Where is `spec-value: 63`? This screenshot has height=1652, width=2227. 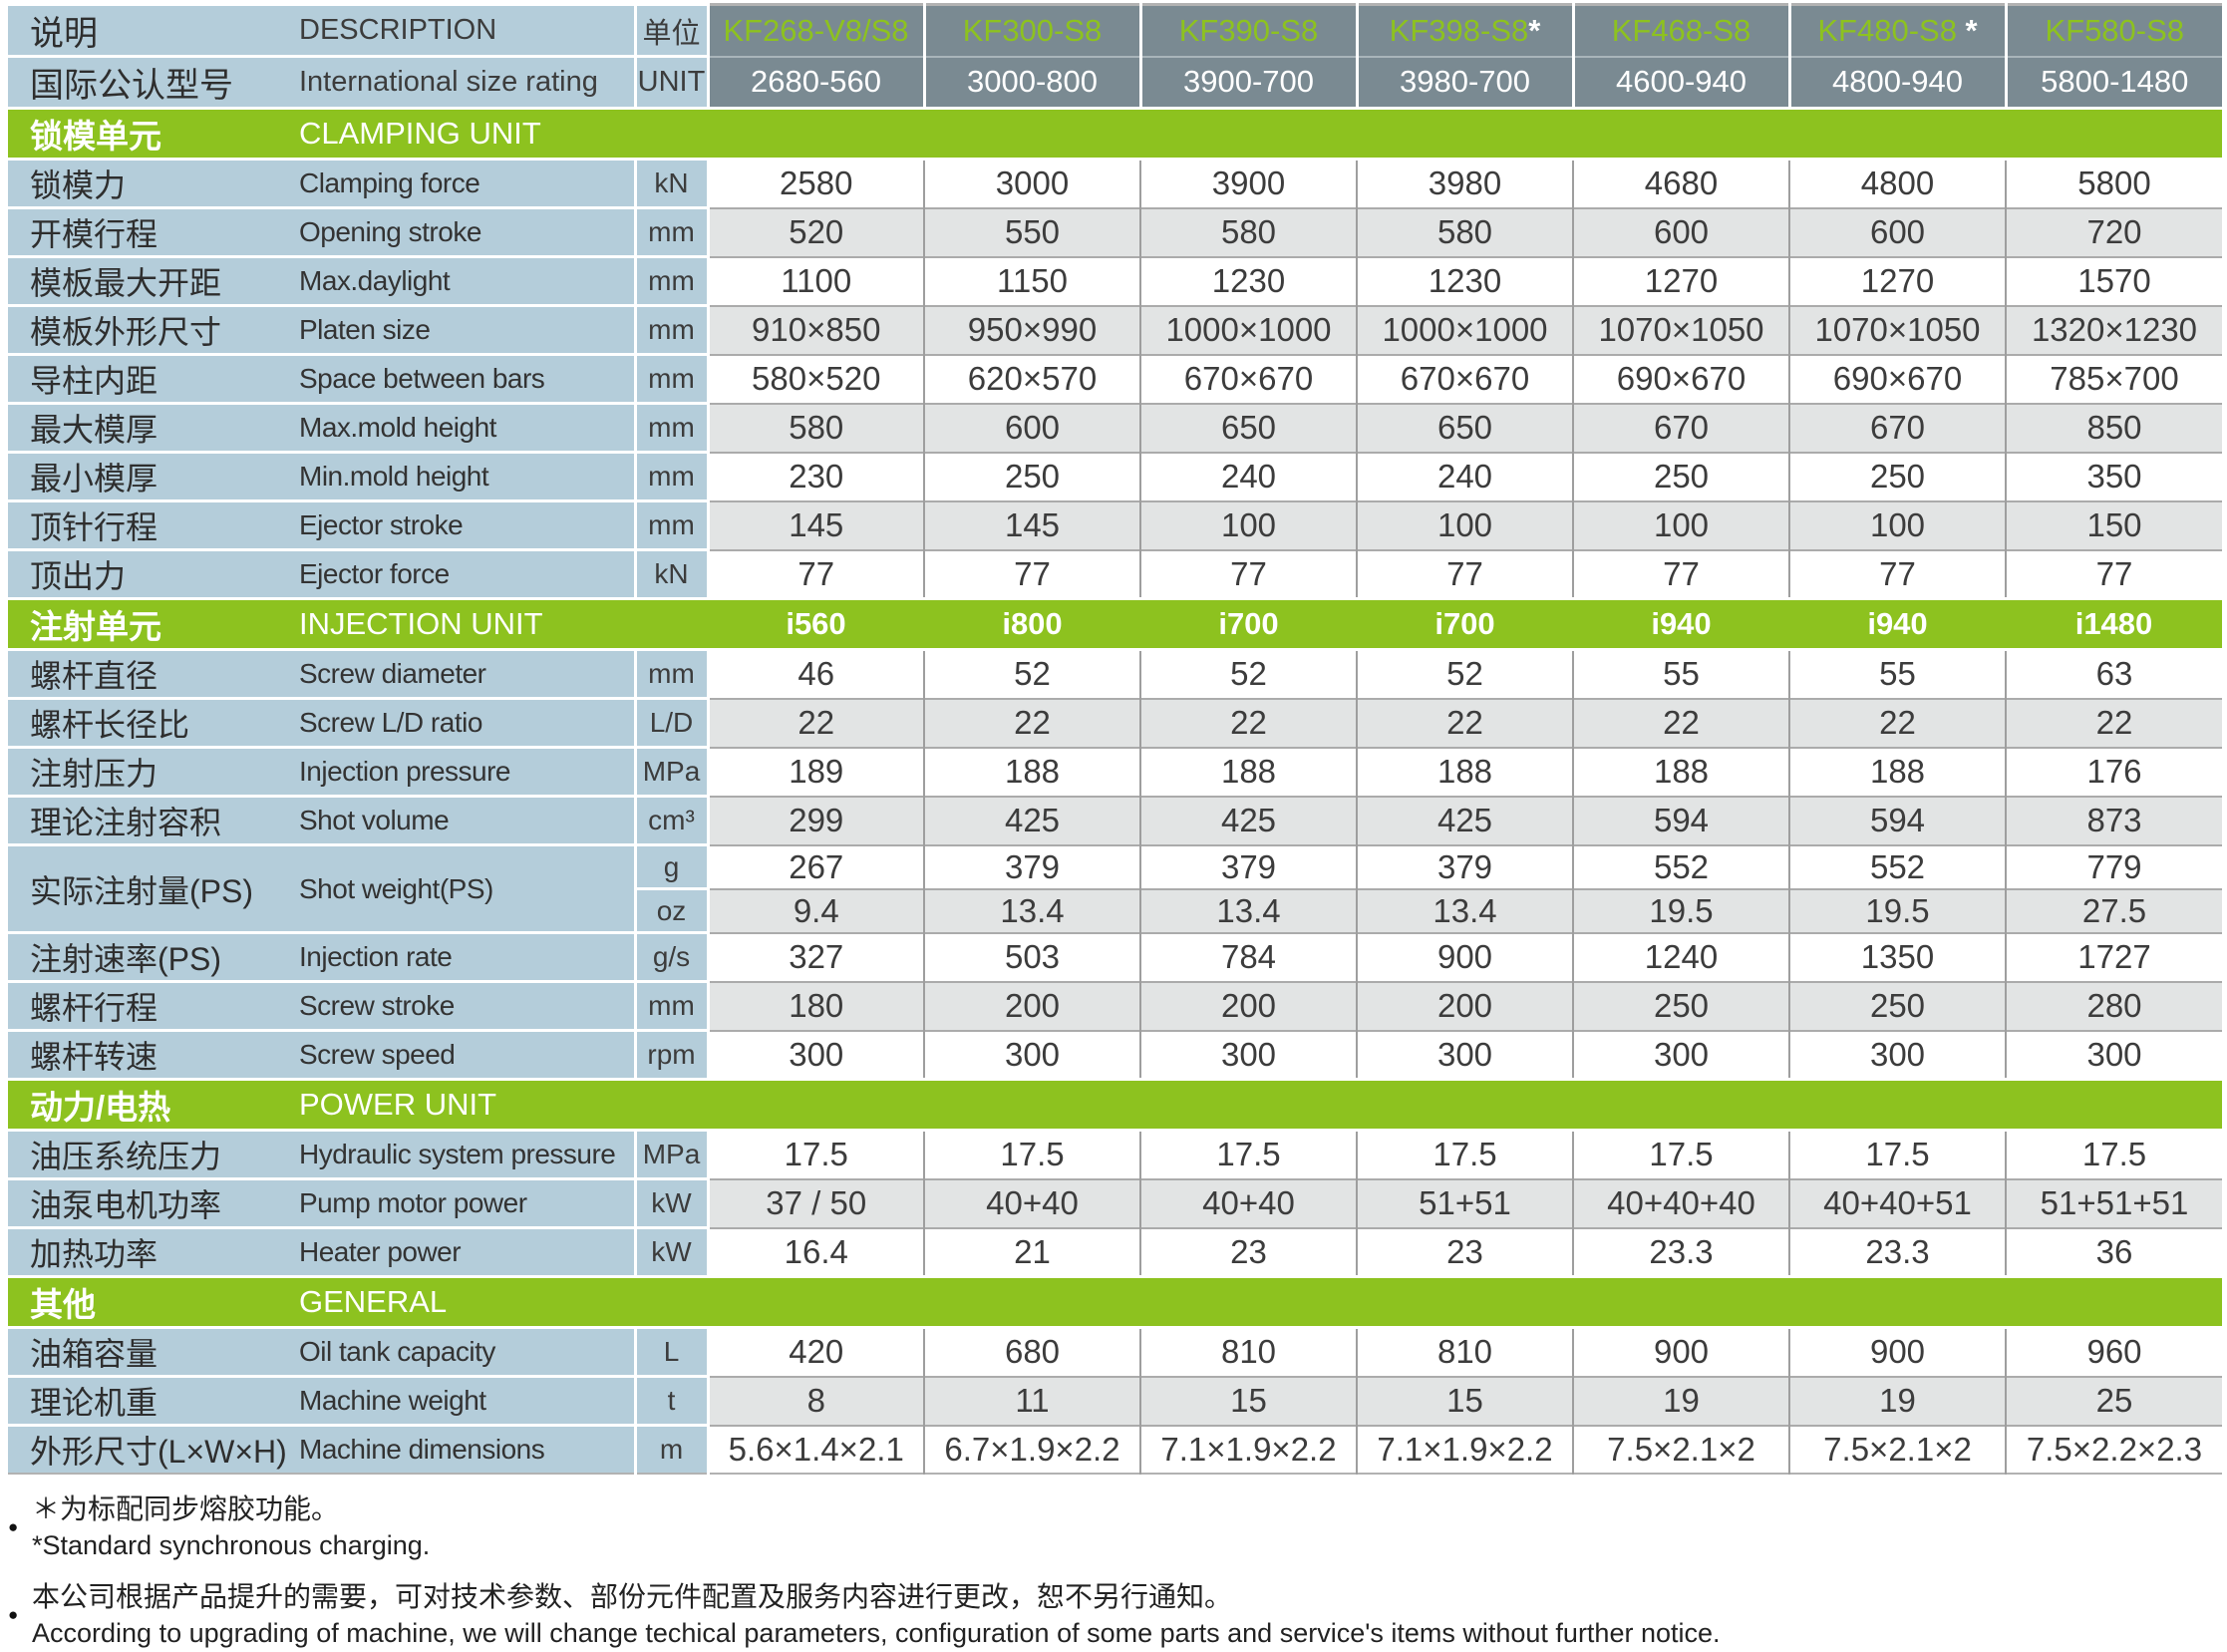 spec-value: 63 is located at coordinates (2113, 673).